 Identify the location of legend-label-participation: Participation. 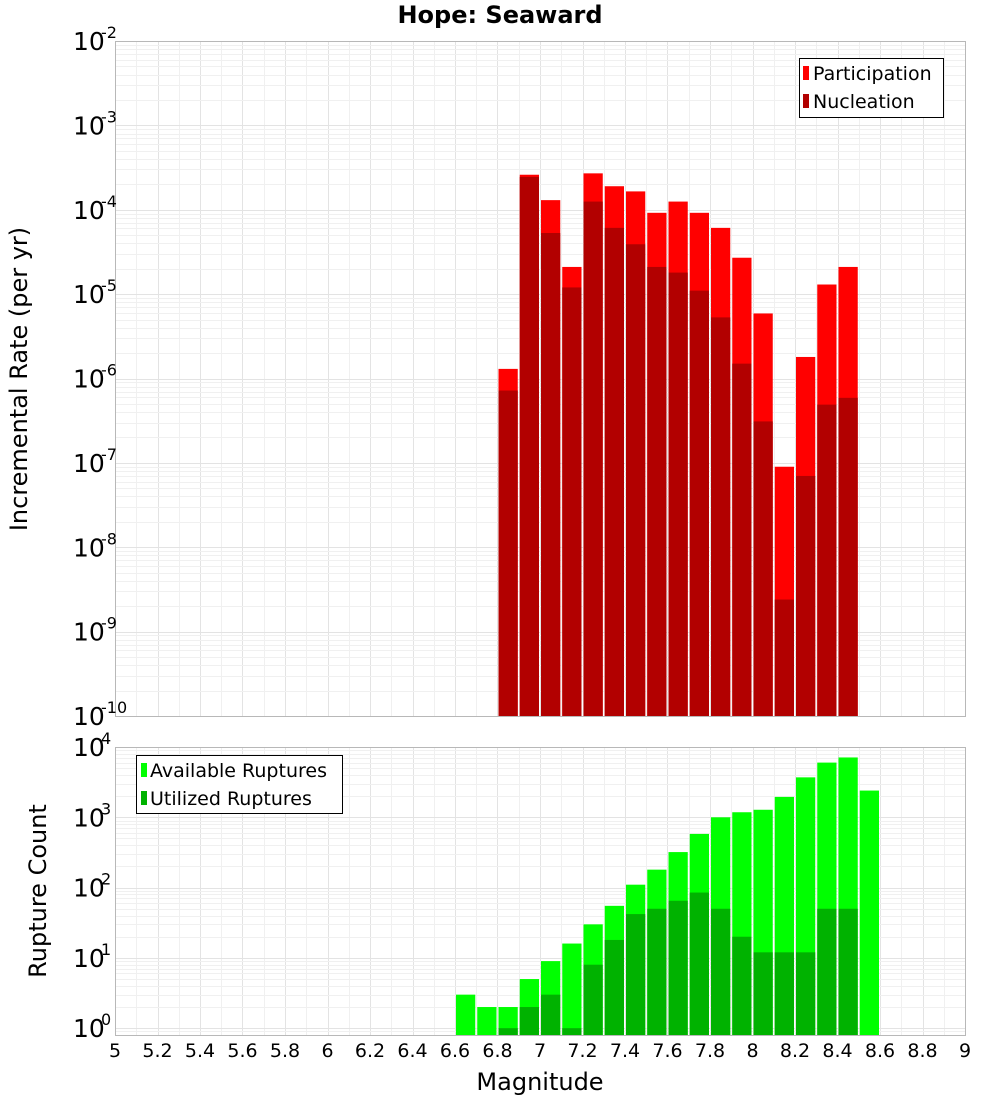
(872, 74).